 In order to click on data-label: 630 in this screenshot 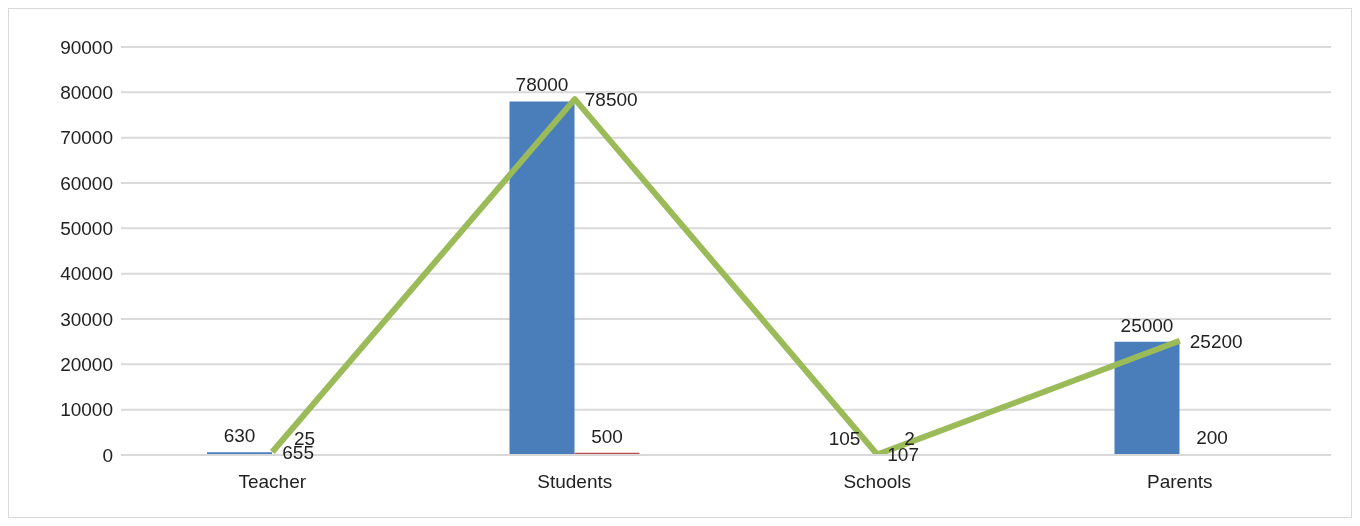, I will do `click(239, 436)`.